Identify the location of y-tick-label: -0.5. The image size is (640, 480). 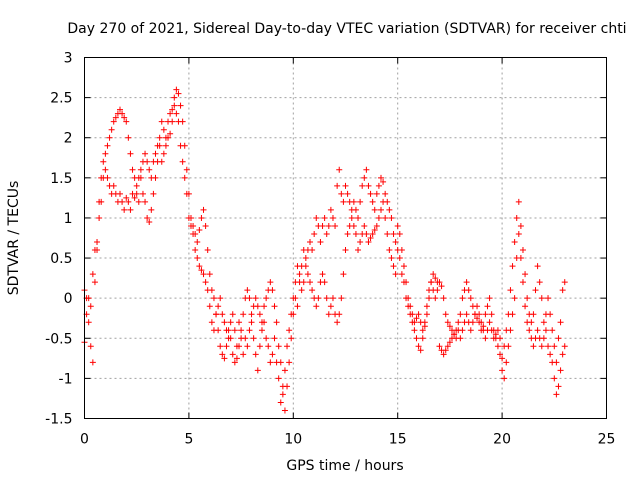
(58, 339).